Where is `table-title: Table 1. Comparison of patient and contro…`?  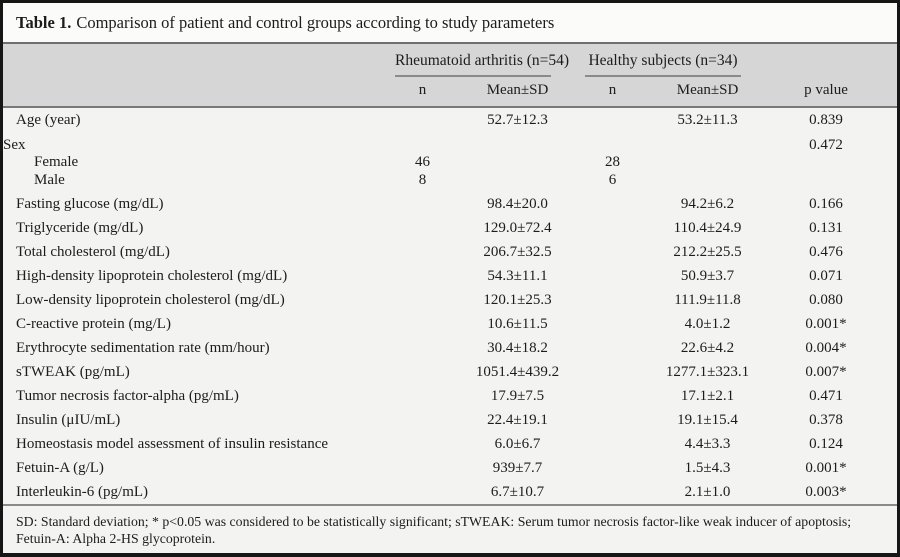 table-title: Table 1. Comparison of patient and contro… is located at coordinates (450, 23).